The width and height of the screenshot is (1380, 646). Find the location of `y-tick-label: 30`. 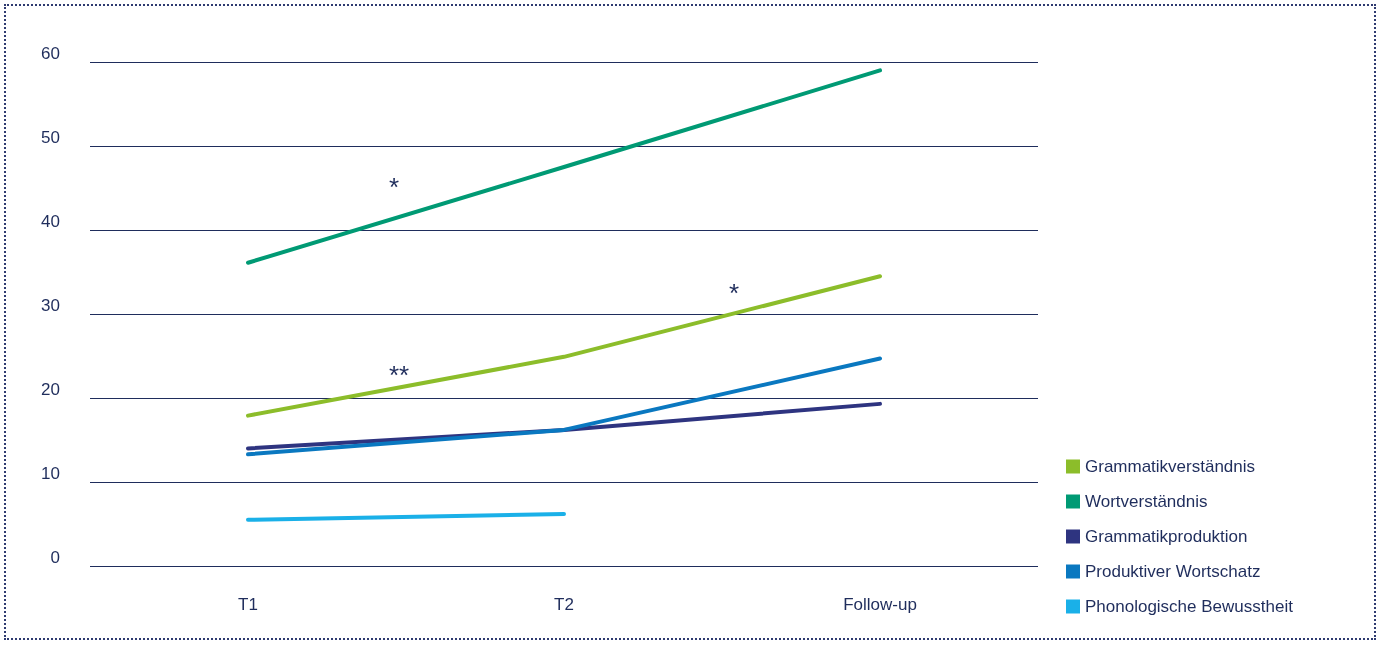

y-tick-label: 30 is located at coordinates (50, 305).